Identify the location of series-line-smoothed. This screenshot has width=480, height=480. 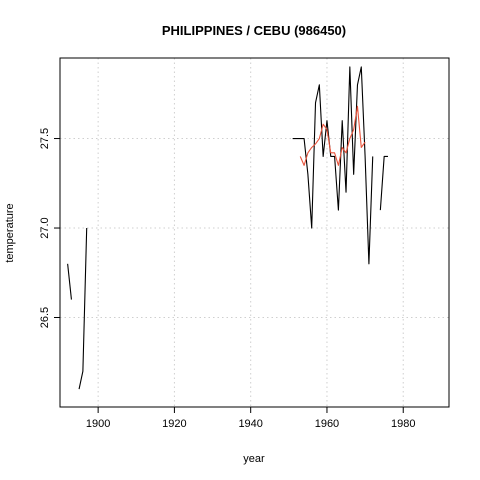
(332, 135).